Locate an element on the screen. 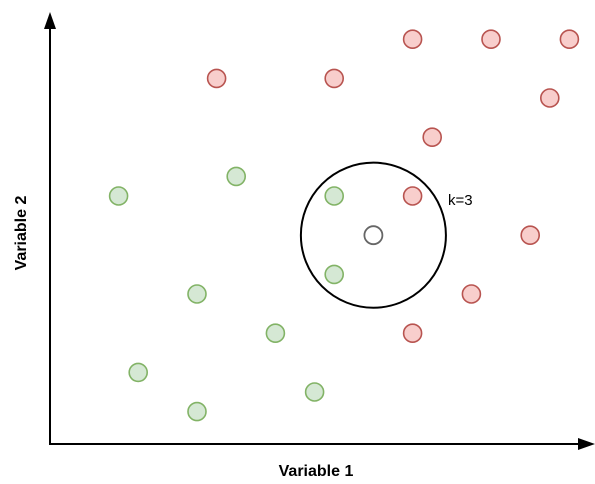 This screenshot has width=595, height=484. query-point is located at coordinates (373, 235).